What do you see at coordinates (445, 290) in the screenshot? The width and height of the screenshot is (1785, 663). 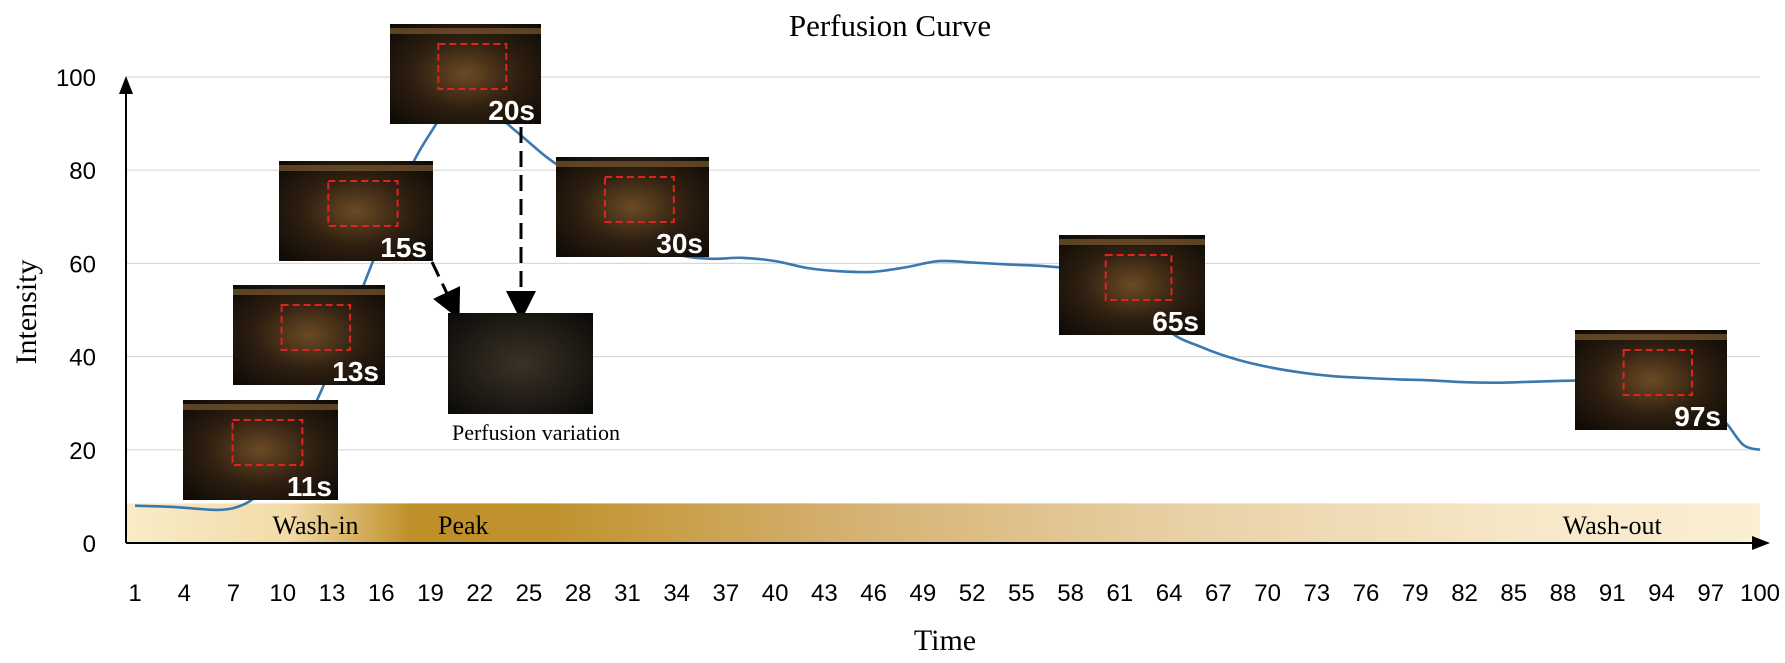 I see `arrow-from-15s` at bounding box center [445, 290].